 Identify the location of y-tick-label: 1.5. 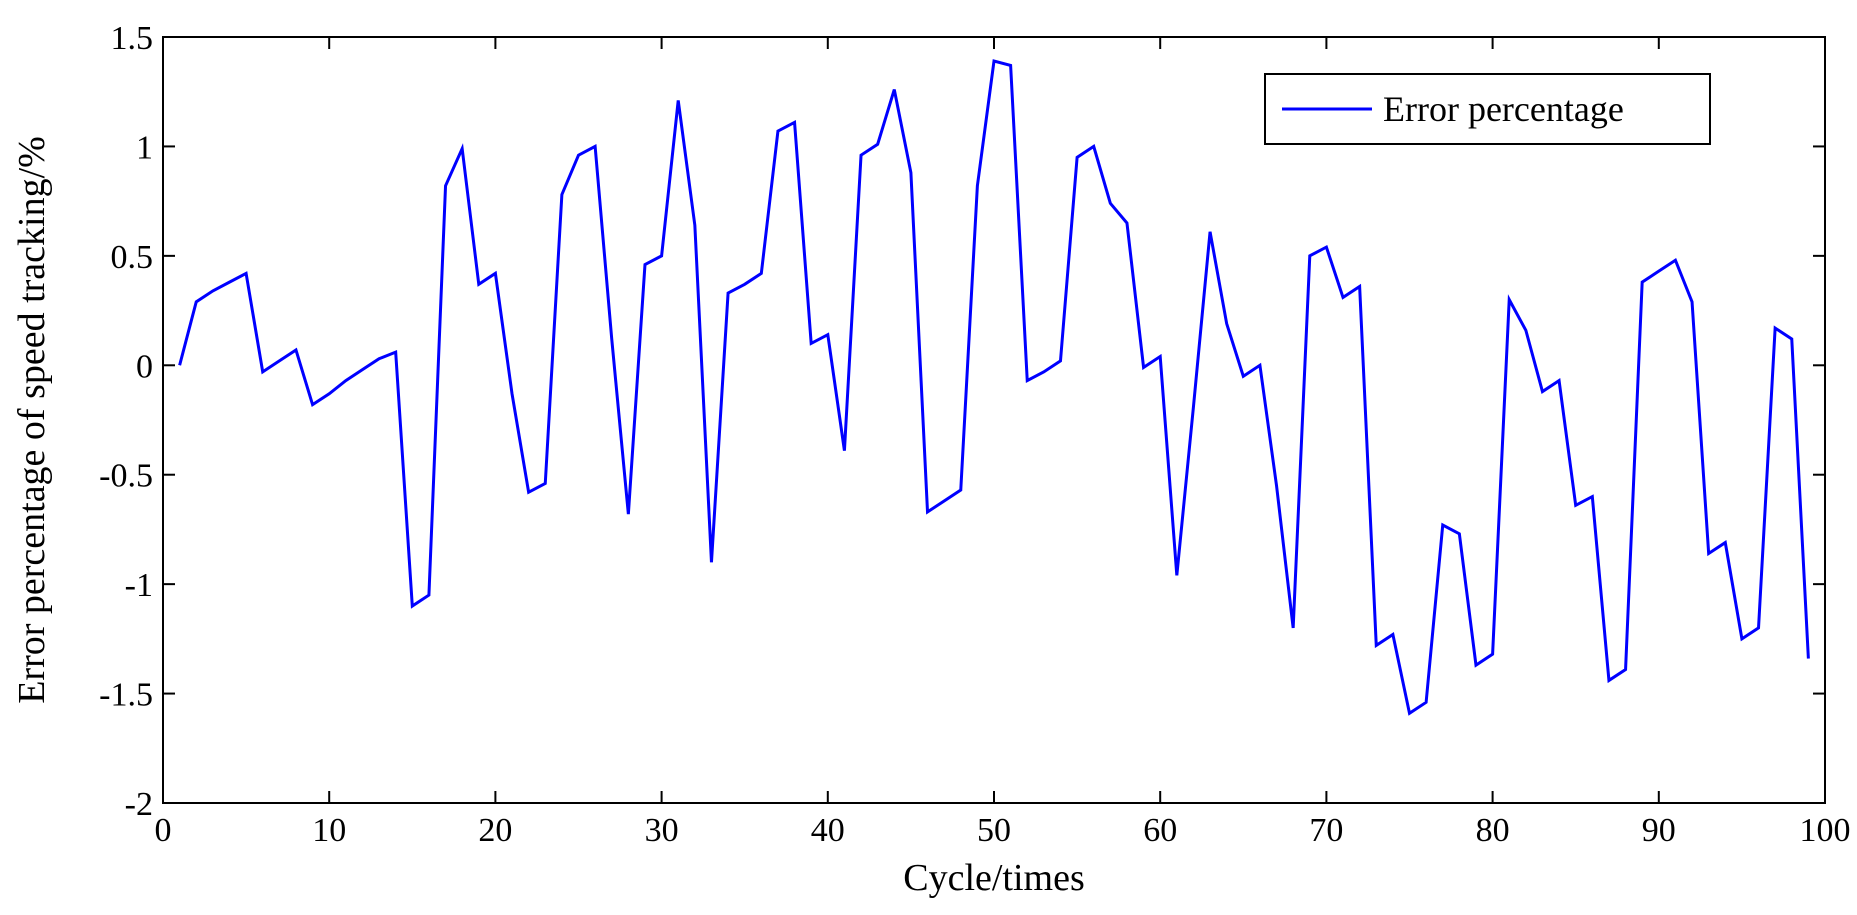
(132, 38).